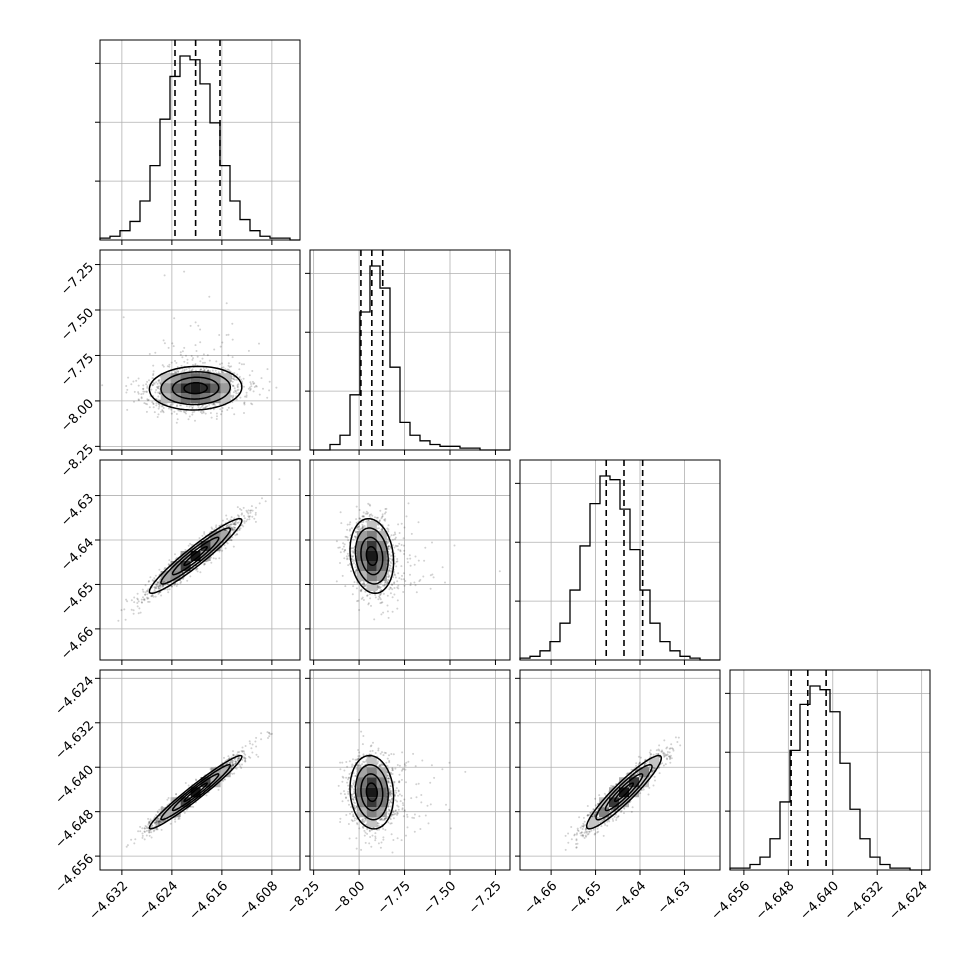 Image resolution: width=970 pixels, height=970 pixels. I want to click on contour-line, so click(195, 792).